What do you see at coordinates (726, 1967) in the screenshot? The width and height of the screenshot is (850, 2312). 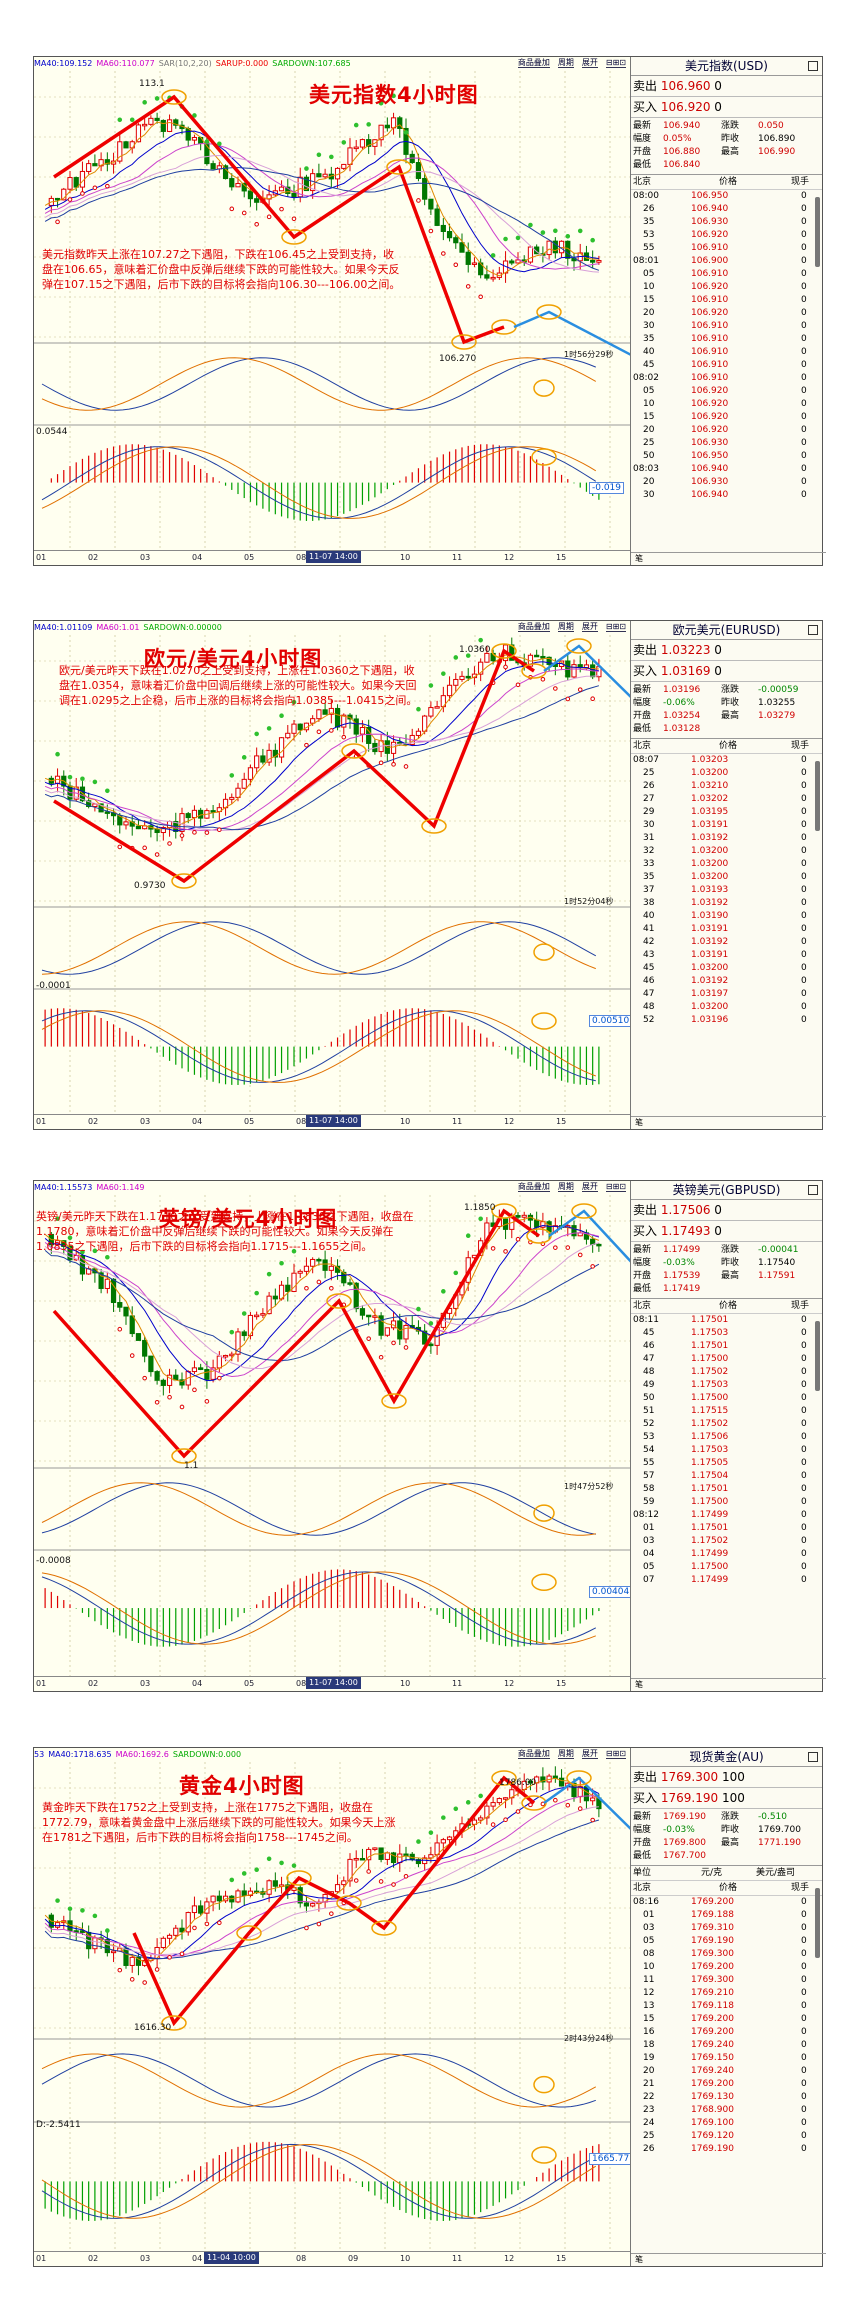 I see `tick-row: 10 1769.200 0` at bounding box center [726, 1967].